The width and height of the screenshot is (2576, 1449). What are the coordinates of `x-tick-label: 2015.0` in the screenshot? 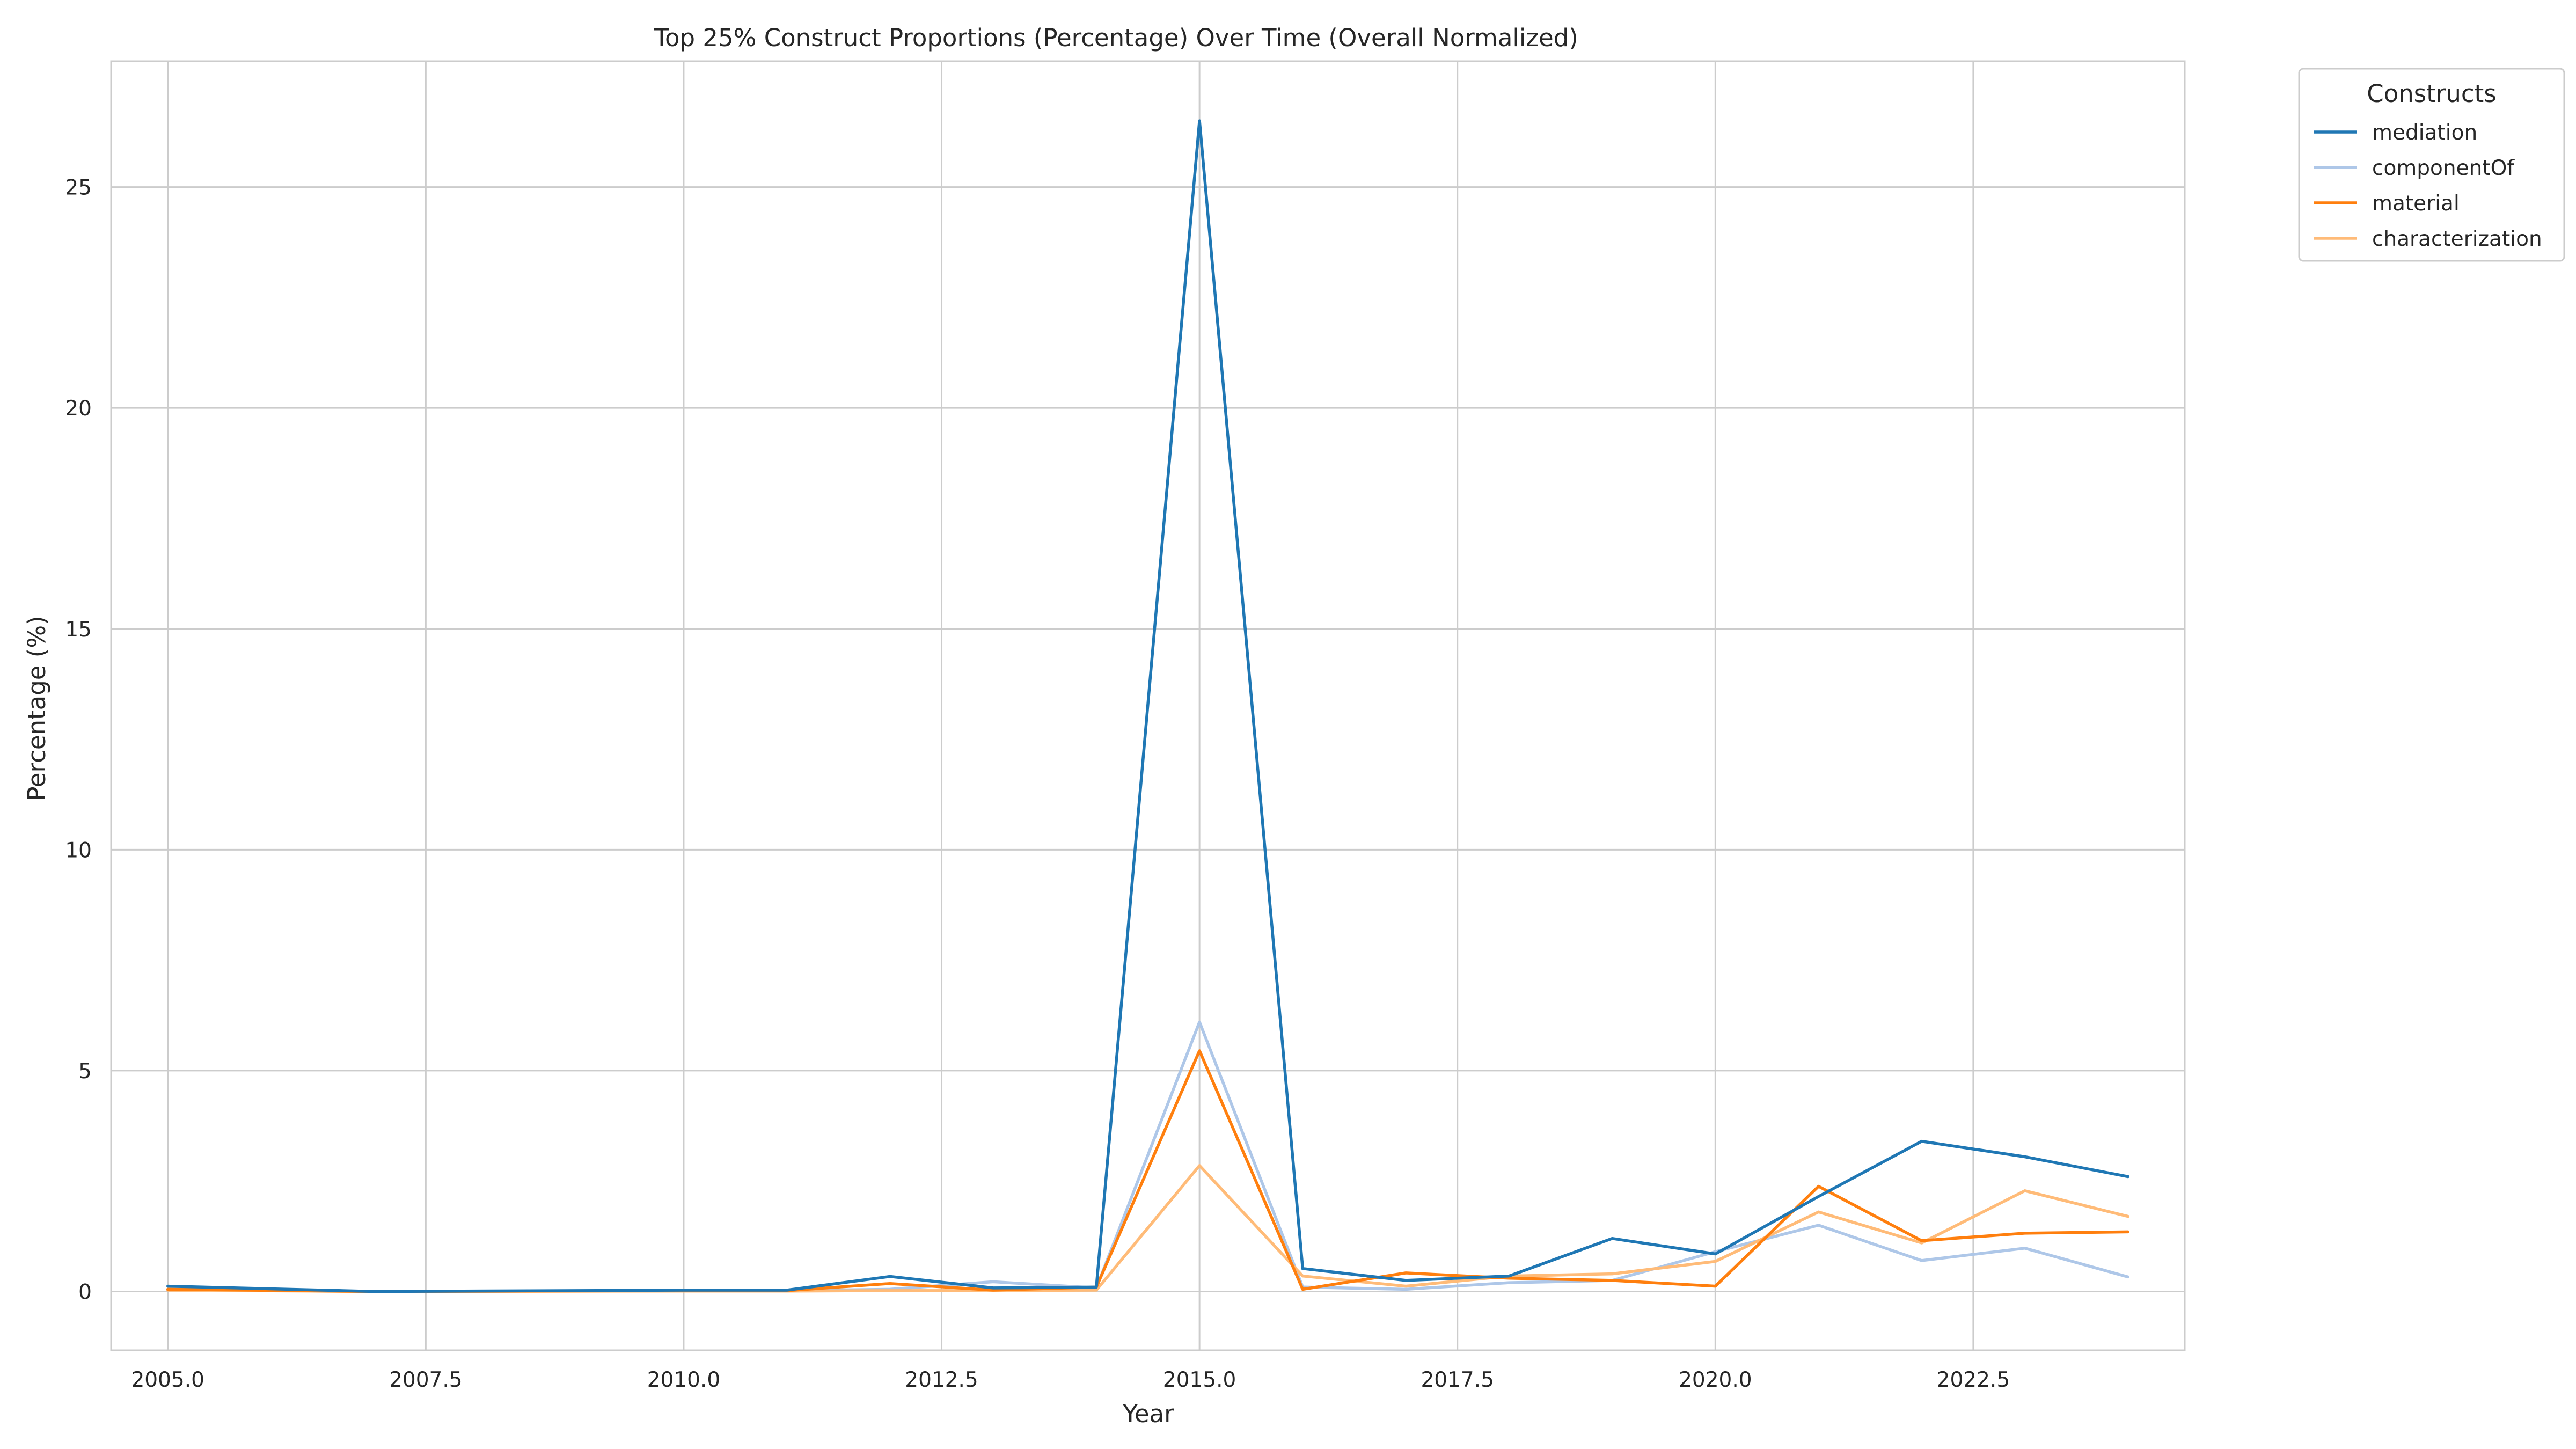 It's located at (1199, 1380).